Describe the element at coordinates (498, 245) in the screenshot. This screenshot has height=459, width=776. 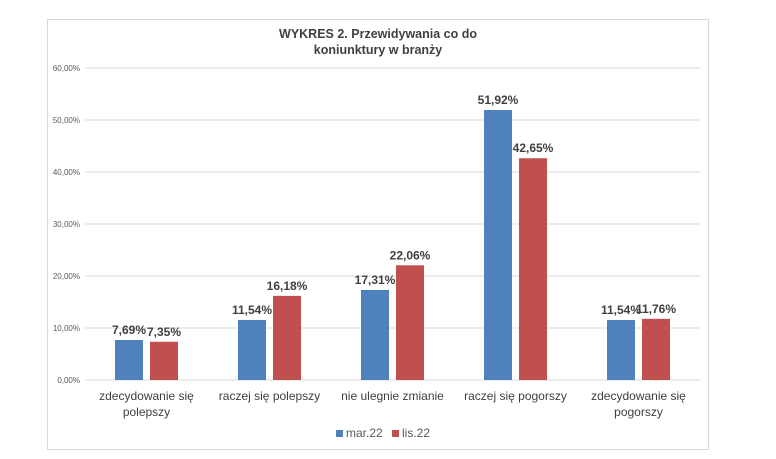
I see `bar-mar.22-3` at that location.